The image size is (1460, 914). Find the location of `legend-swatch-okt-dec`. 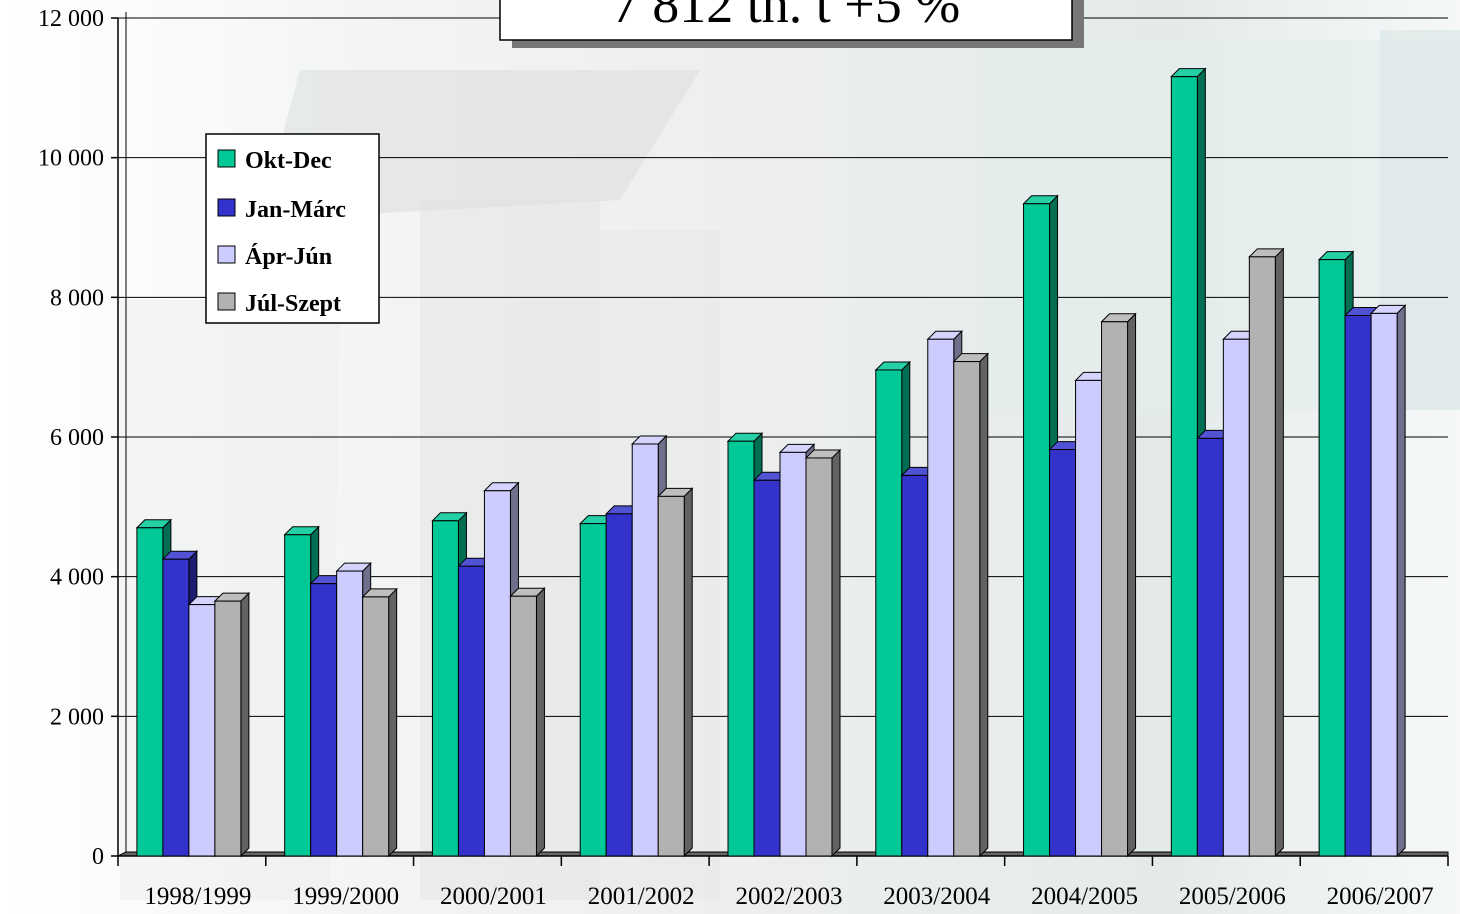

legend-swatch-okt-dec is located at coordinates (226, 158).